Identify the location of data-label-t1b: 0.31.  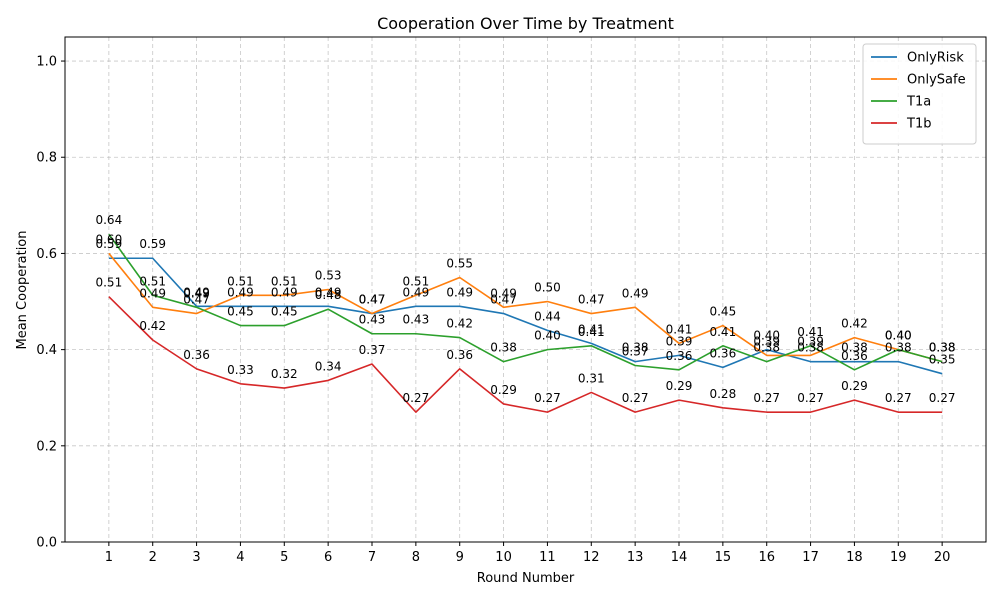
(591, 378).